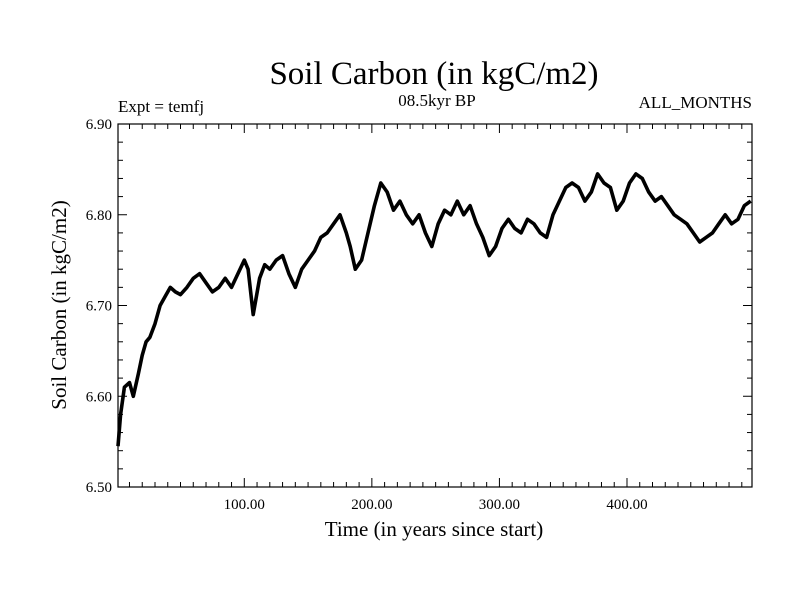 This screenshot has width=800, height=600. I want to click on x-tick-label: 200.00, so click(371, 505).